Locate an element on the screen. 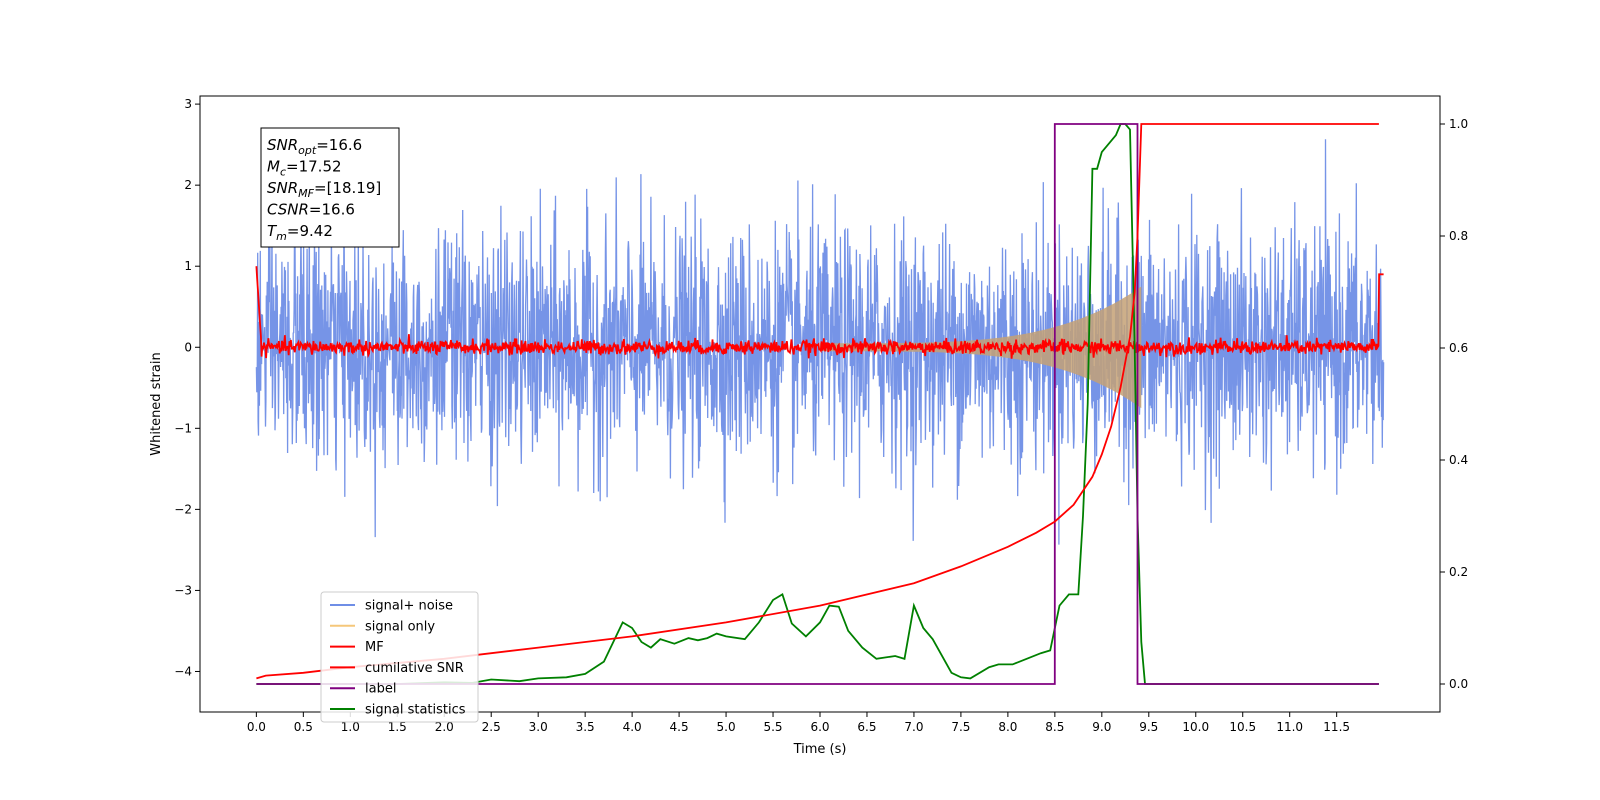 The image size is (1600, 800). x-tick-label: 7.0 is located at coordinates (913, 727).